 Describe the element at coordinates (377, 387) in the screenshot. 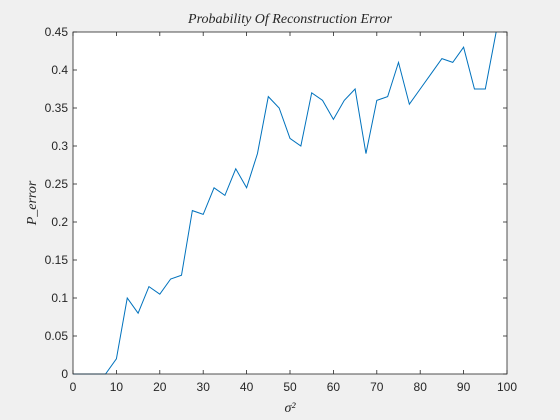

I see `x-tick-label: 70` at that location.